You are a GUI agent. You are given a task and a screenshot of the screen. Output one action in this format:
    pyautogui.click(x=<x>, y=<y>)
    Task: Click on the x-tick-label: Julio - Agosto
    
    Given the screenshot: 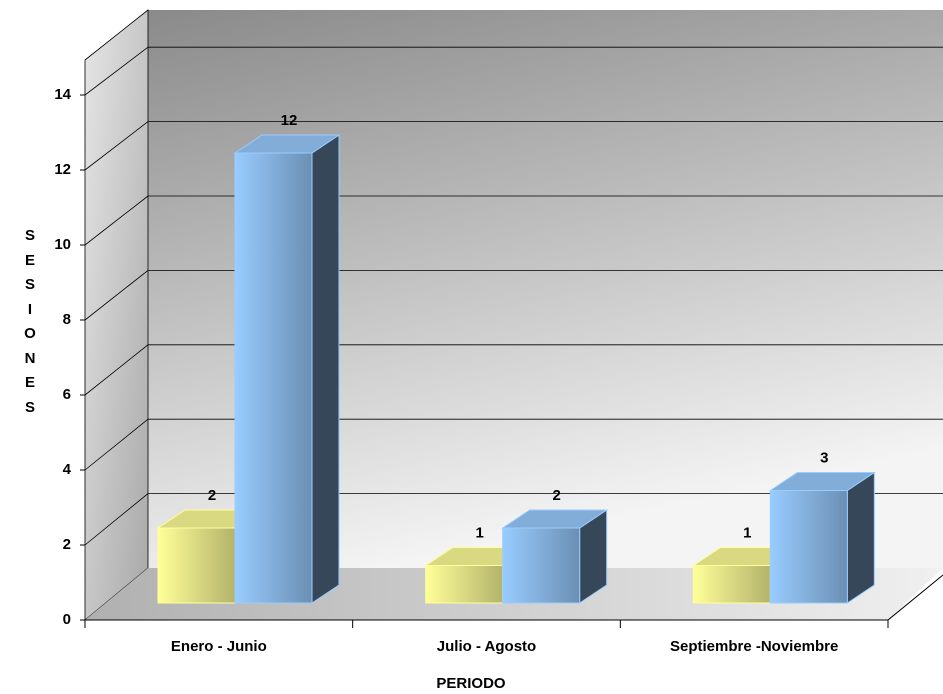 What is the action you would take?
    pyautogui.click(x=486, y=646)
    